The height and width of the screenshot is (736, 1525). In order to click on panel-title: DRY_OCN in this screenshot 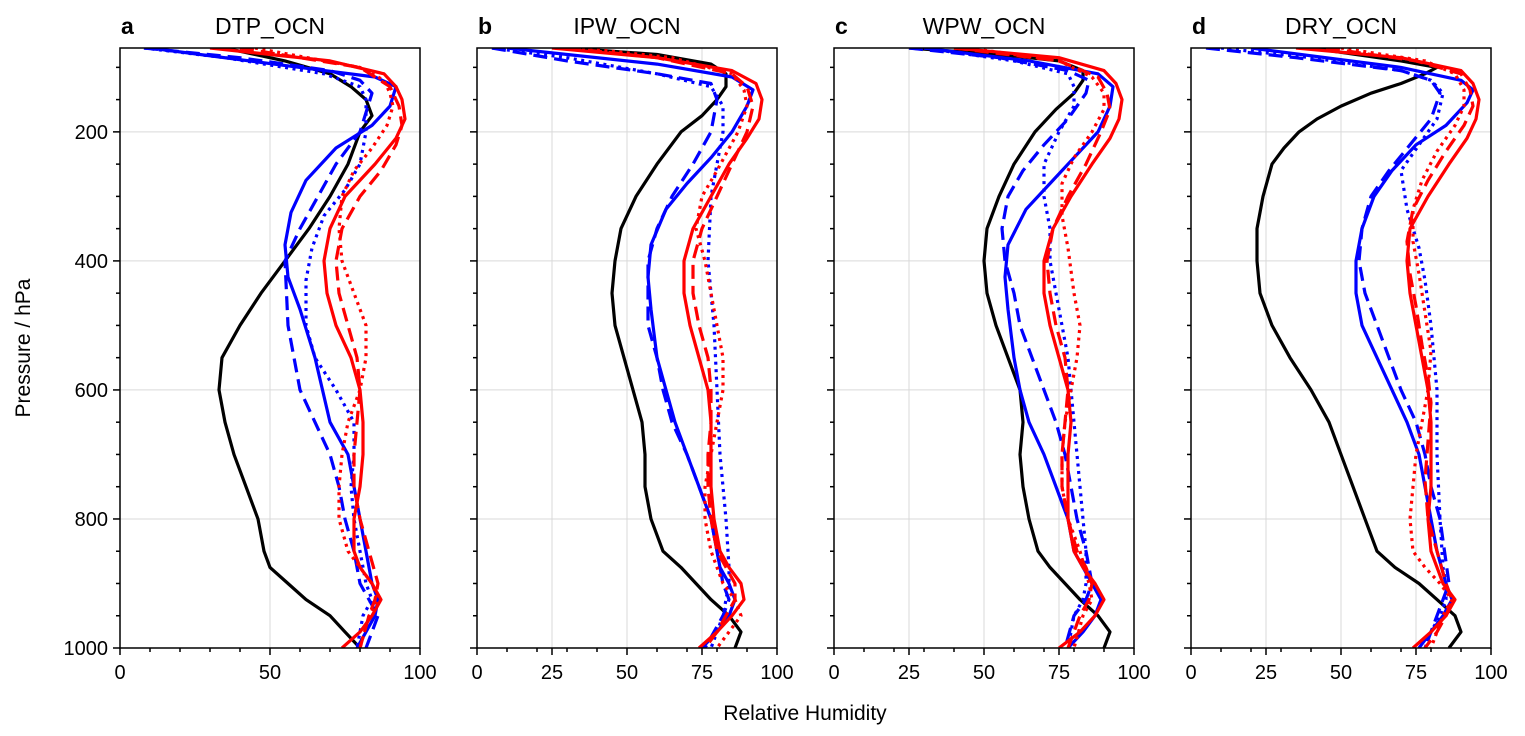, I will do `click(1341, 26)`.